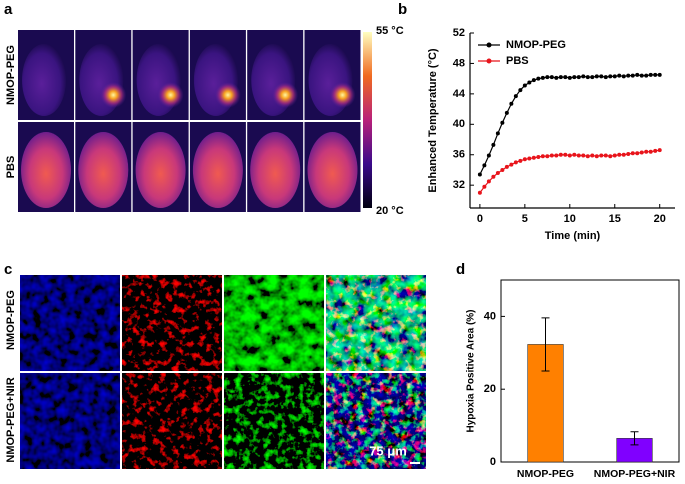 Image resolution: width=685 pixels, height=484 pixels. I want to click on y-tick-label: 32, so click(459, 185).